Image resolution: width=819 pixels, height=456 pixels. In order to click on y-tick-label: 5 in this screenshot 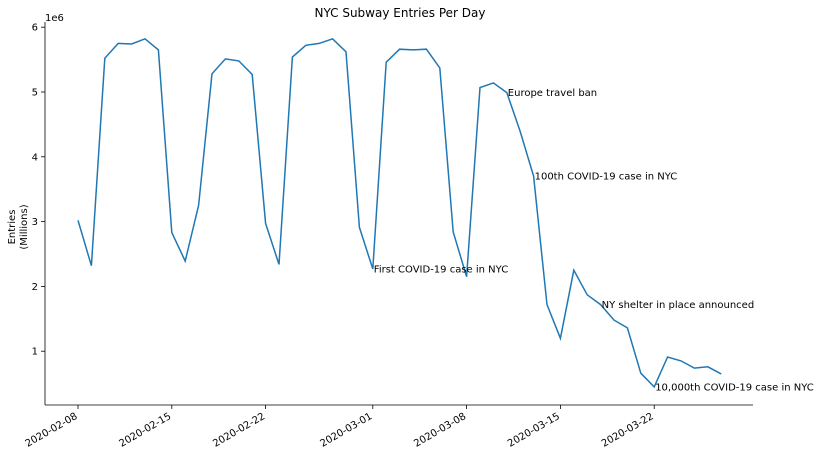, I will do `click(35, 92)`.